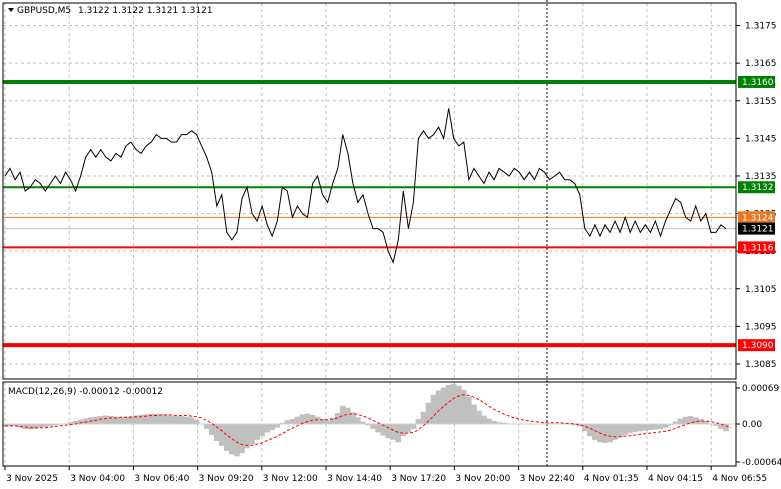 This screenshot has height=489, width=781. I want to click on level-tag-label: 1.3090, so click(758, 346).